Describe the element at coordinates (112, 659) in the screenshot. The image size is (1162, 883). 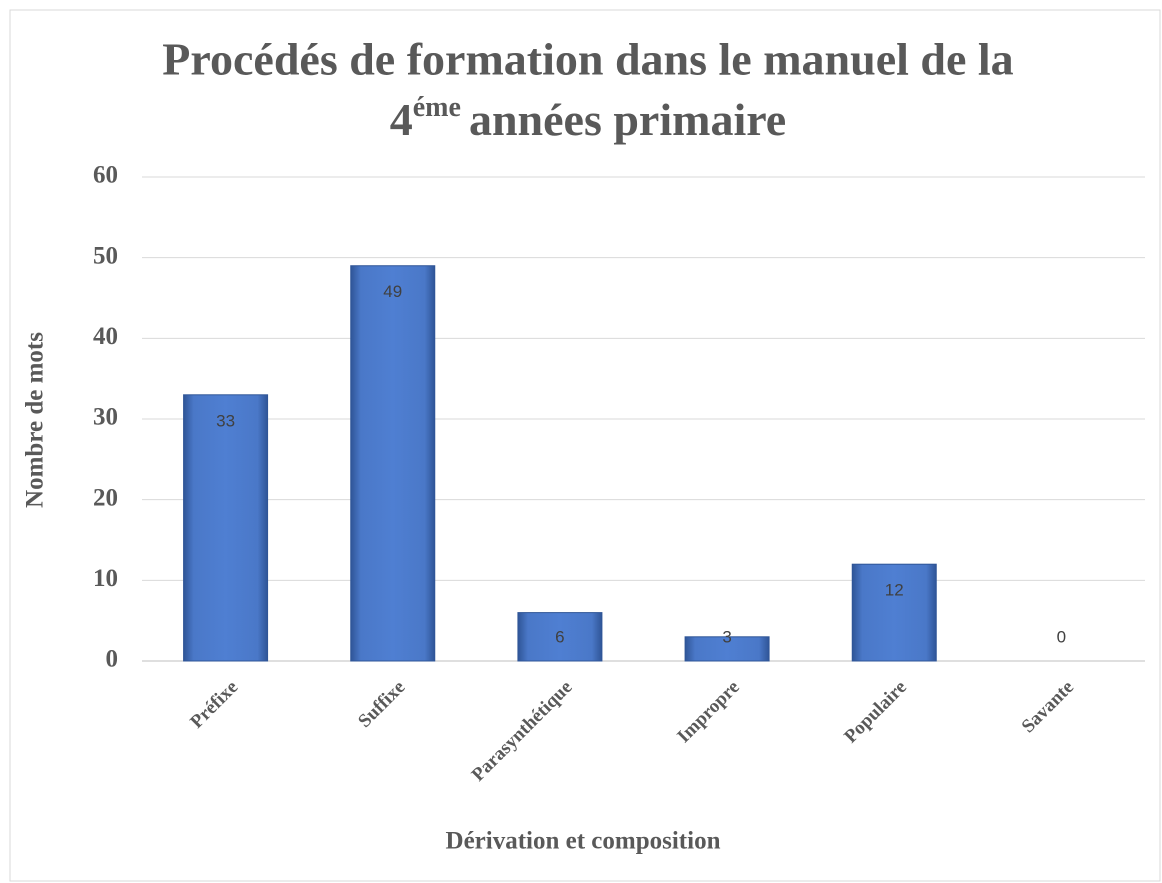
I see `y-tick-label: 0` at that location.